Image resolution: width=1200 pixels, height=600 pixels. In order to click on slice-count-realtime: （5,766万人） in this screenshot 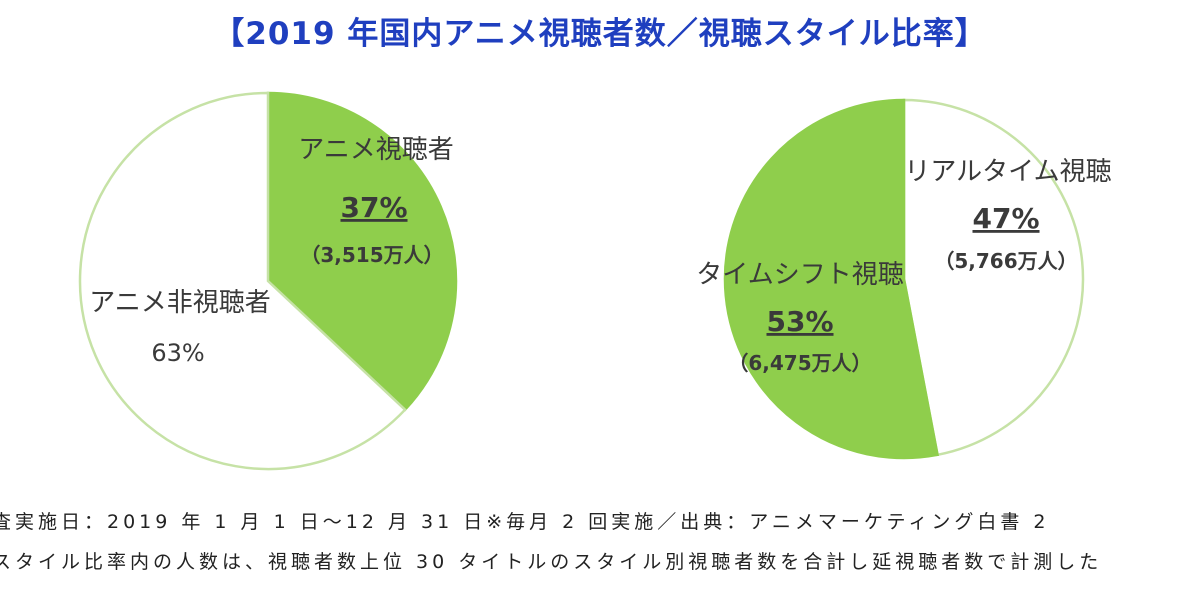, I will do `click(1005, 261)`.